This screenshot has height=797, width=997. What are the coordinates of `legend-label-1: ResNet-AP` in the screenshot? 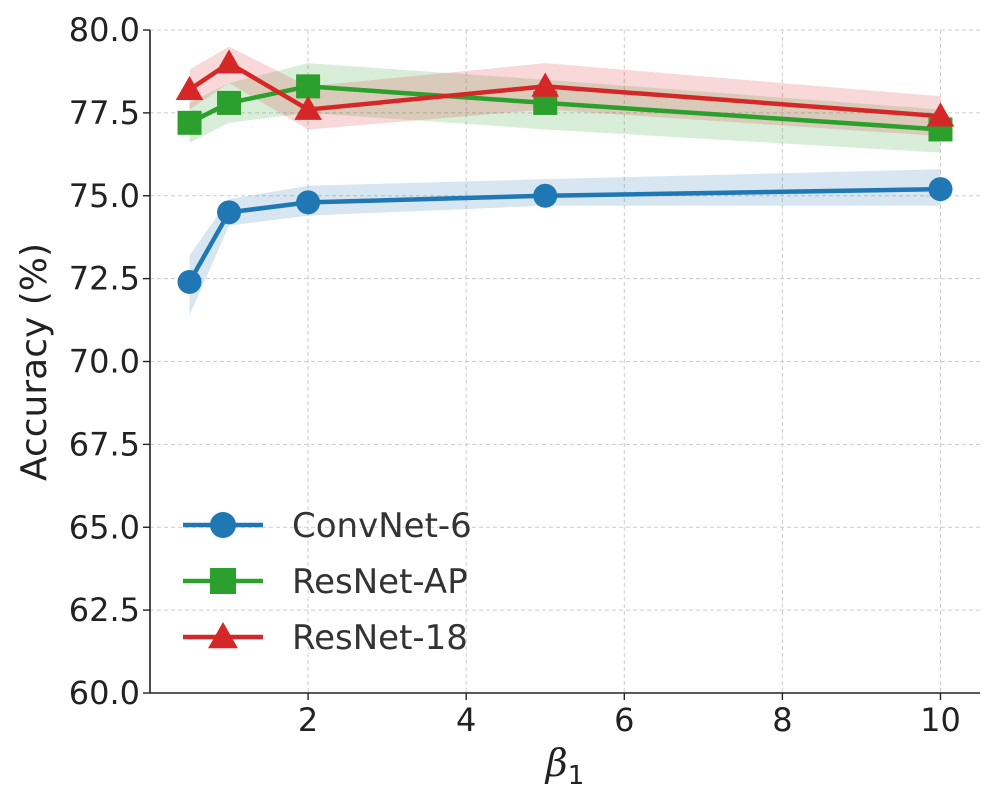 It's located at (380, 582).